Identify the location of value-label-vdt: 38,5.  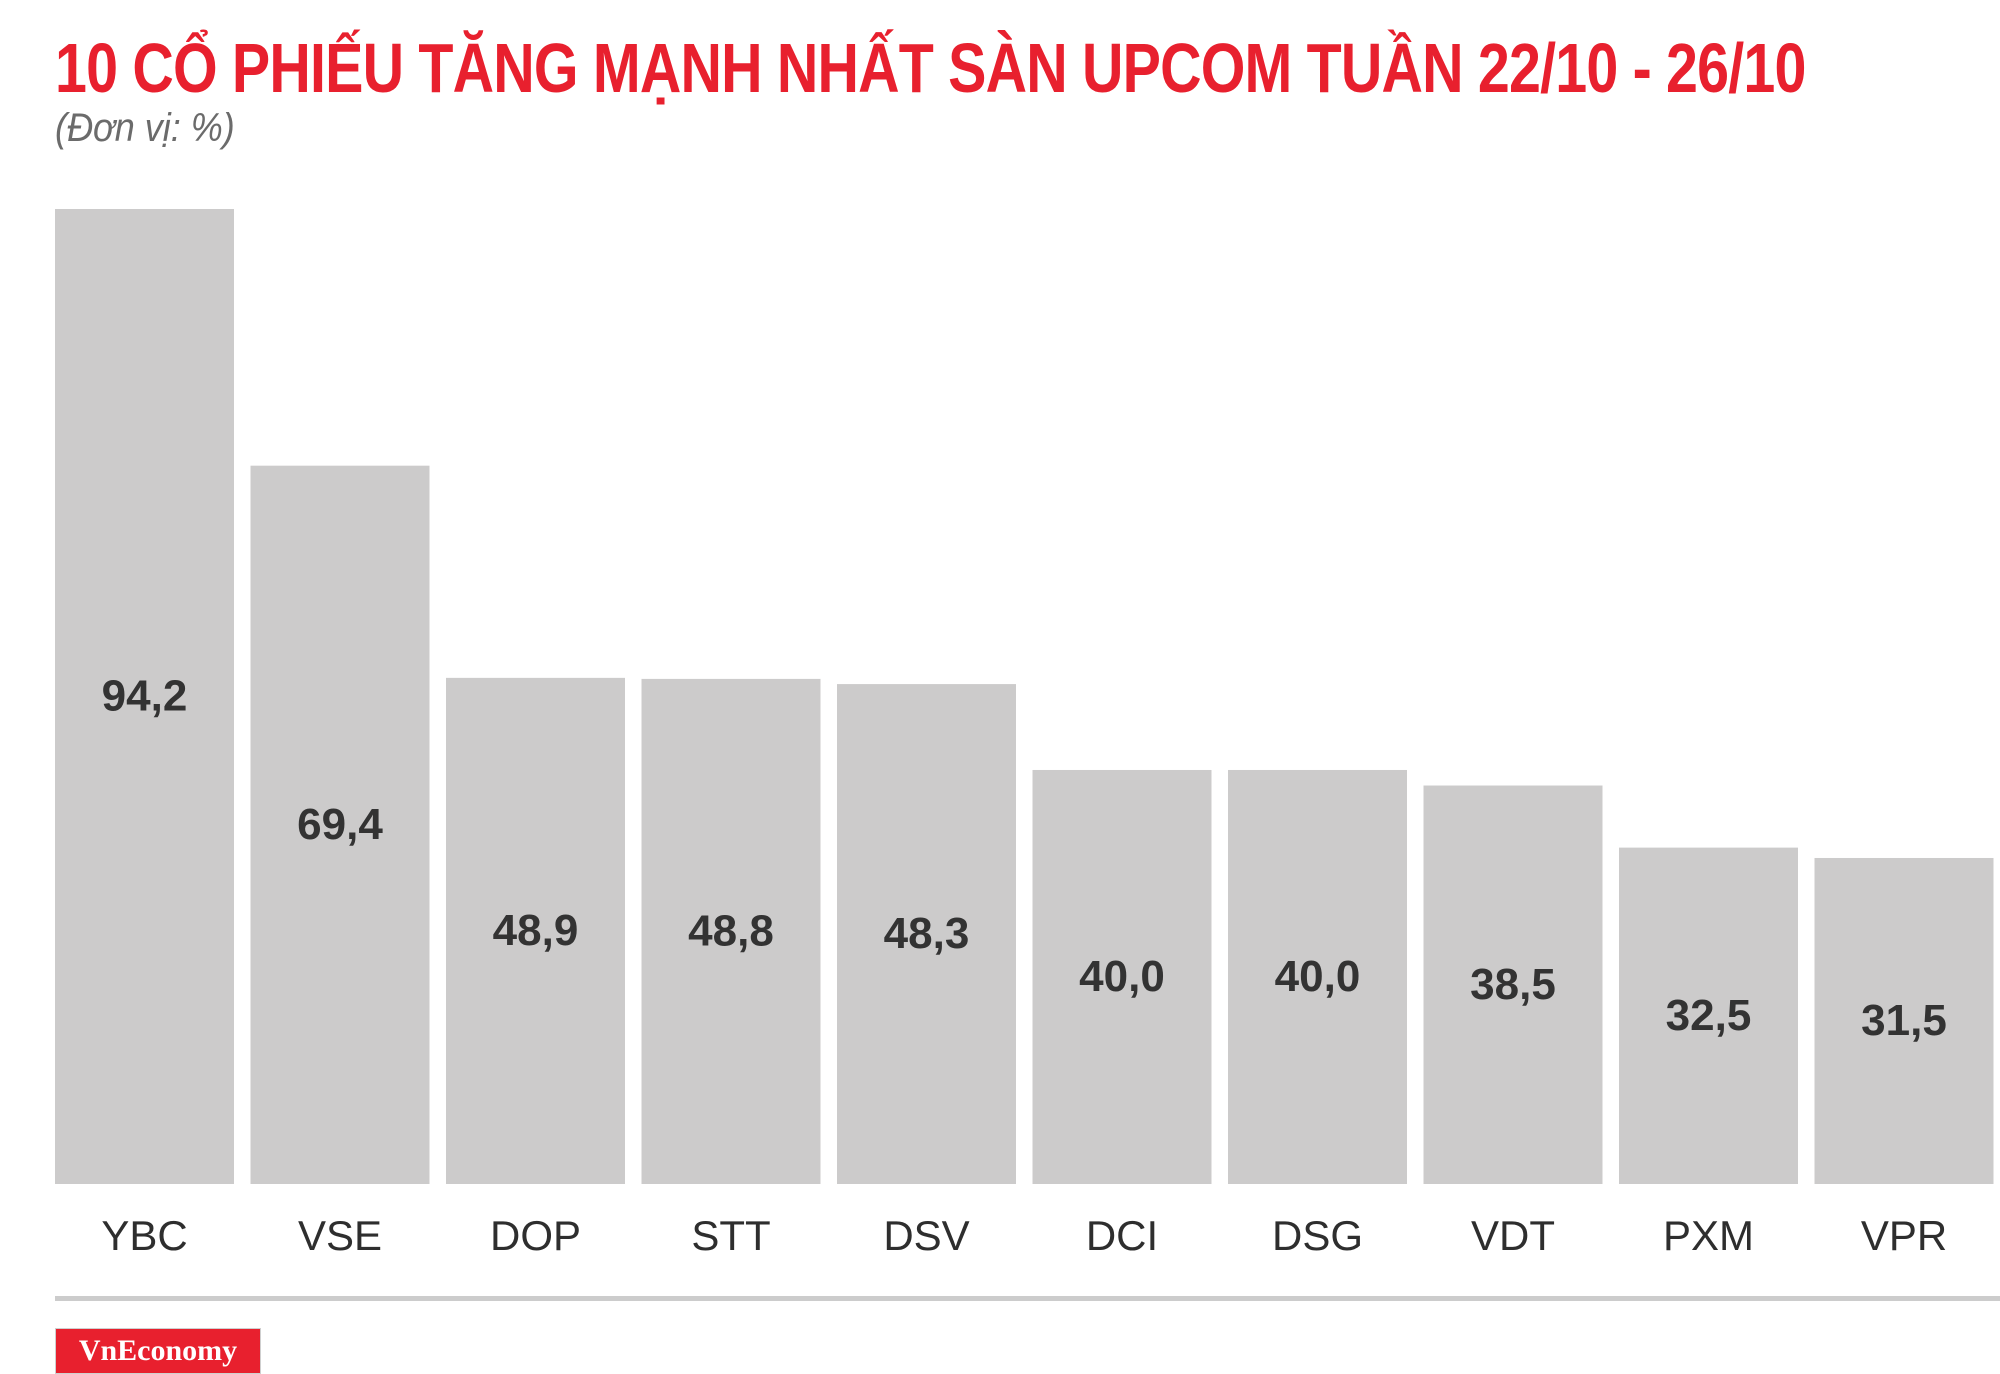
(1513, 984).